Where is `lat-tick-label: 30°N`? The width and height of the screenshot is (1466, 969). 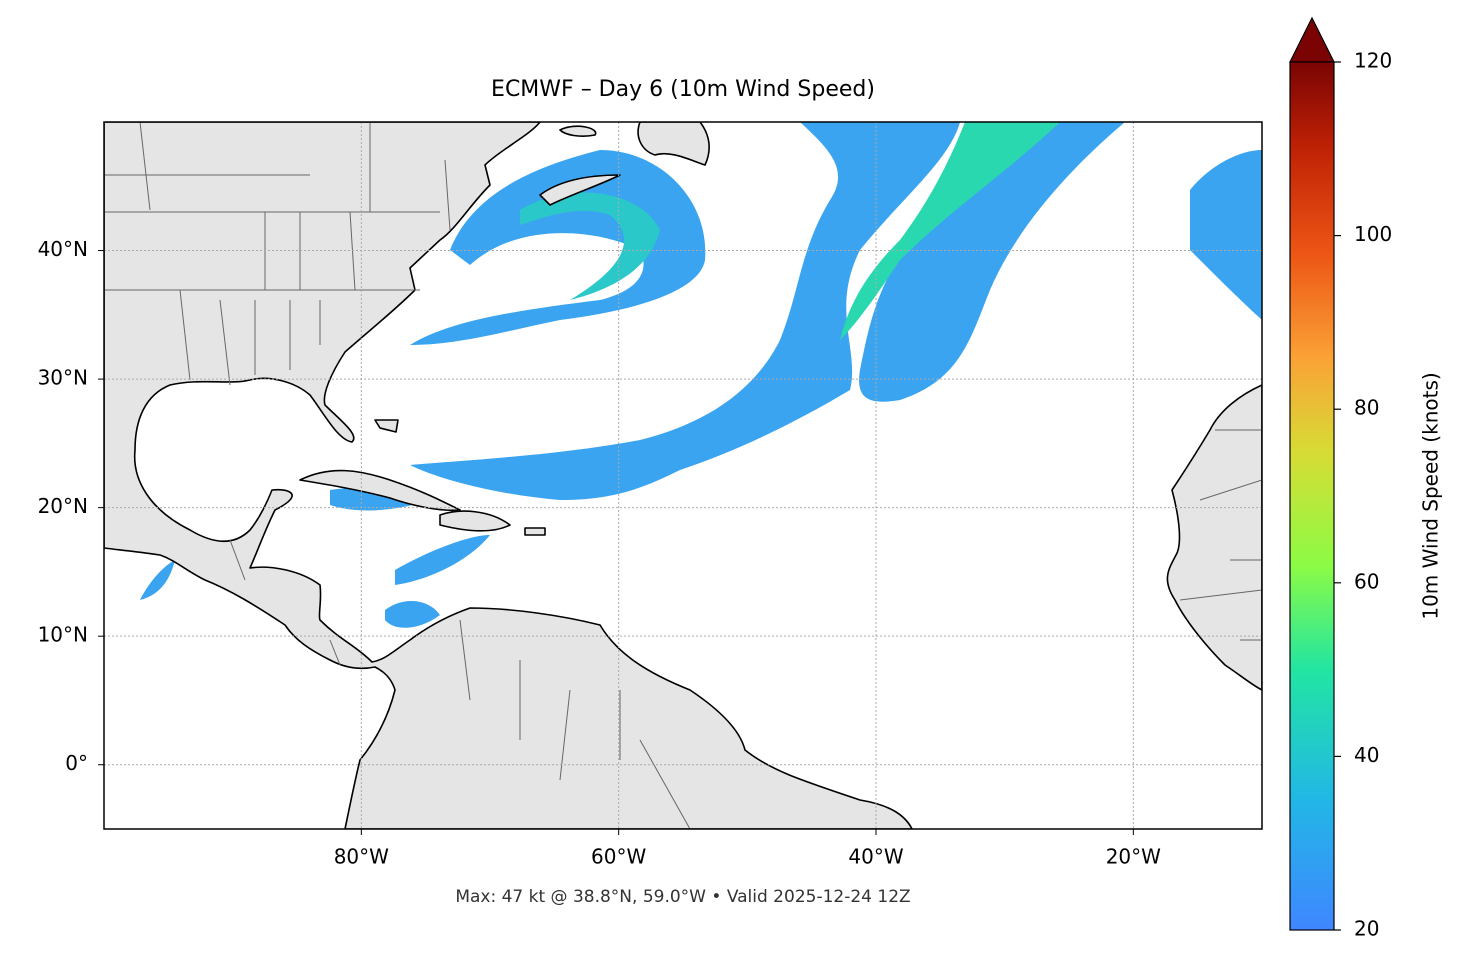 lat-tick-label: 30°N is located at coordinates (63, 378).